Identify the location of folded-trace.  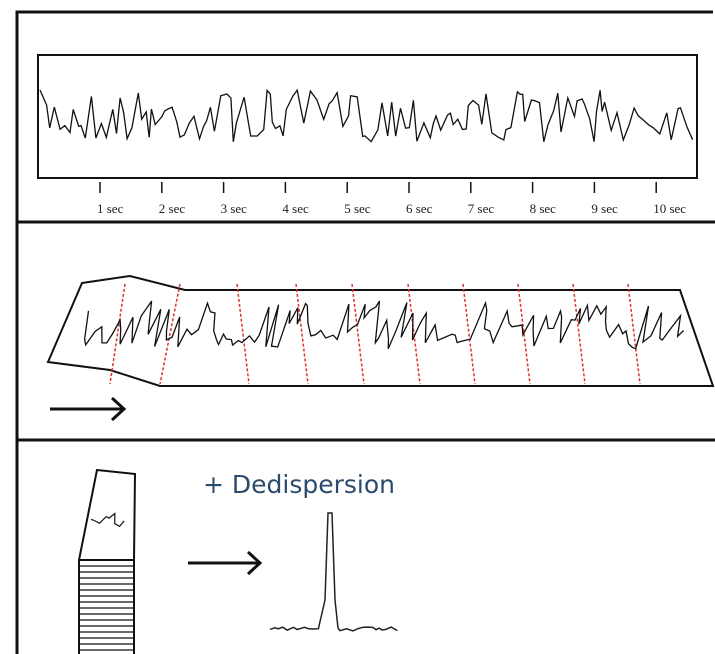
(384, 325).